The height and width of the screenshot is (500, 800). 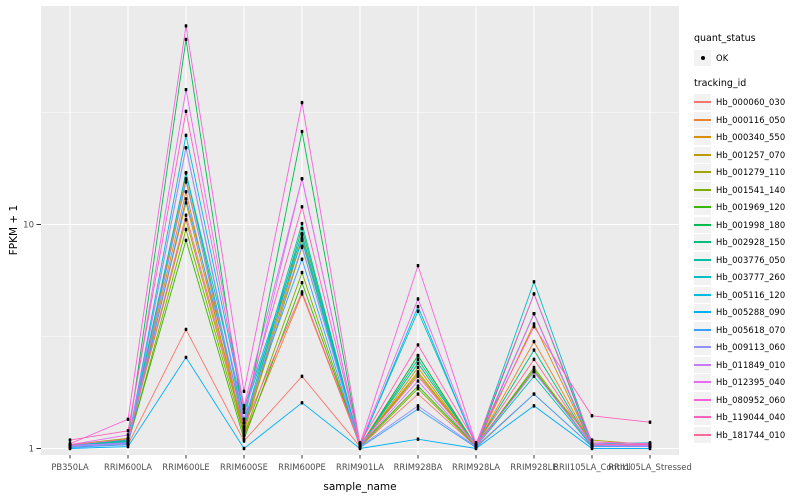 I want to click on x-tick-label: RRIM600SE, so click(x=244, y=467).